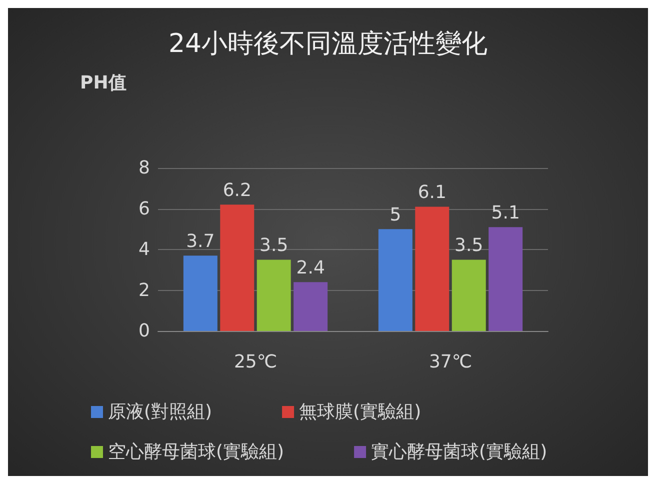 This screenshot has height=484, width=656. Describe the element at coordinates (505, 213) in the screenshot. I see `data-label: 5.1` at that location.